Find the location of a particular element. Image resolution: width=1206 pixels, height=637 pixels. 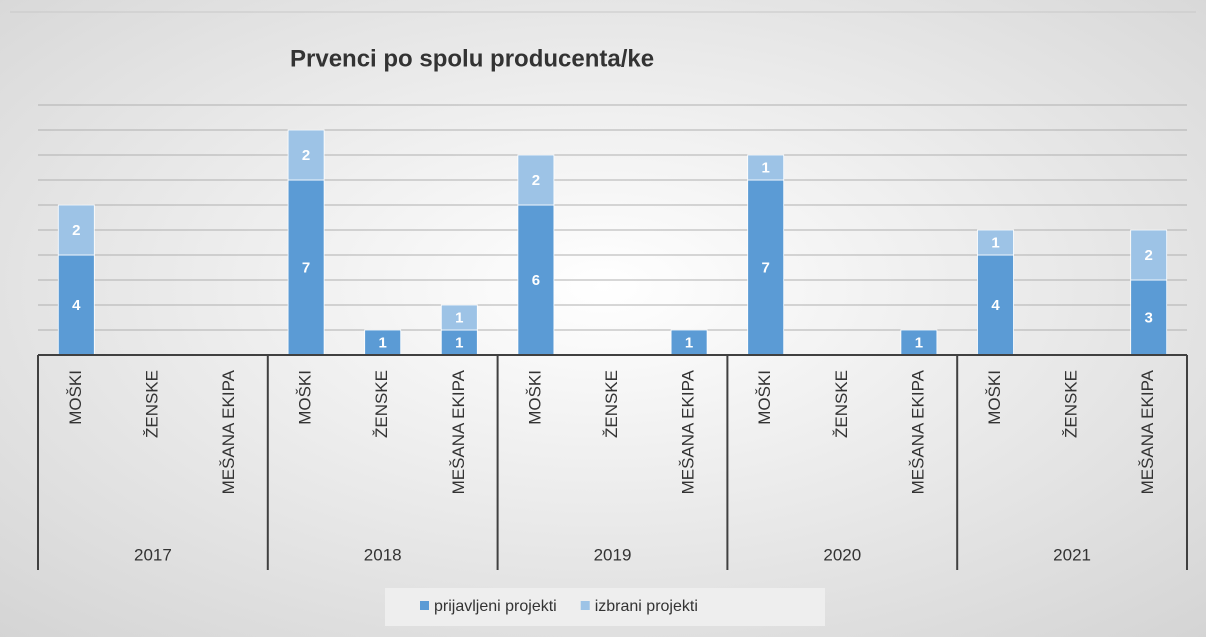

chart-title: Prvenci po spolu producenta/ke is located at coordinates (472, 58).